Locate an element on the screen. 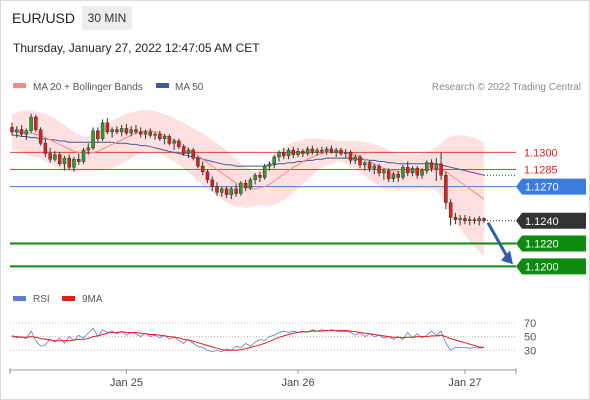  rsi-line is located at coordinates (248, 340).